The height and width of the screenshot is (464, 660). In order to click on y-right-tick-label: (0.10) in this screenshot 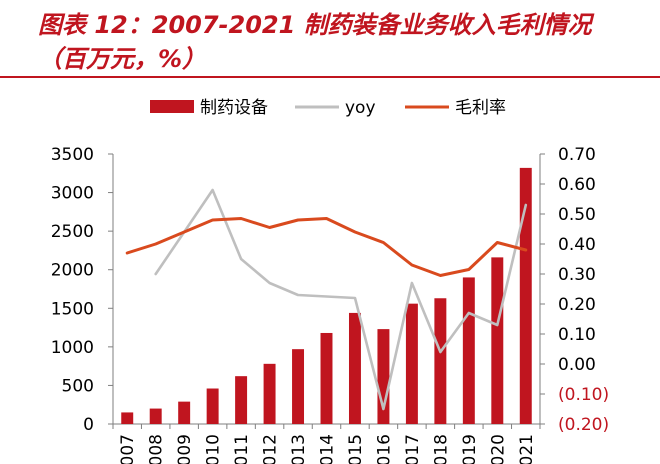, I will do `click(583, 395)`.